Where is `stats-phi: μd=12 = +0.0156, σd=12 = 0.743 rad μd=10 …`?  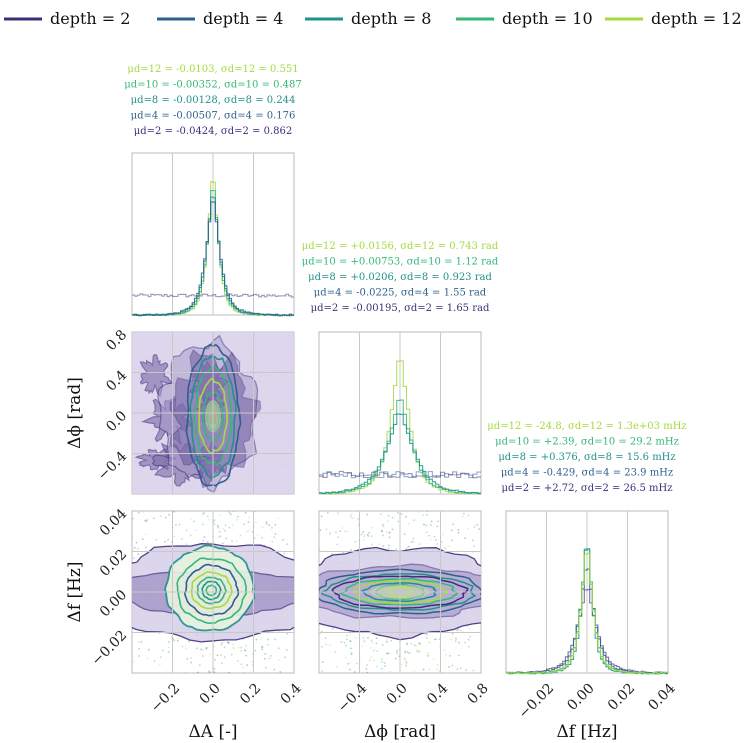
stats-phi: μd=12 = +0.0156, σd=12 = 0.743 rad μd=10 … is located at coordinates (400, 277).